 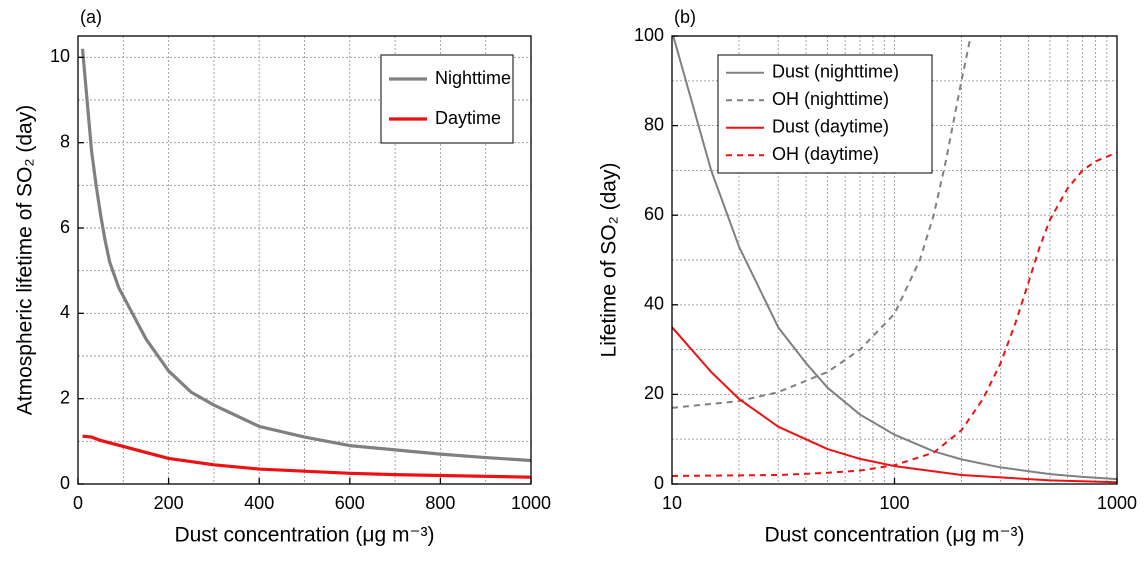 I want to click on x-tick-label: 600, so click(x=350, y=503).